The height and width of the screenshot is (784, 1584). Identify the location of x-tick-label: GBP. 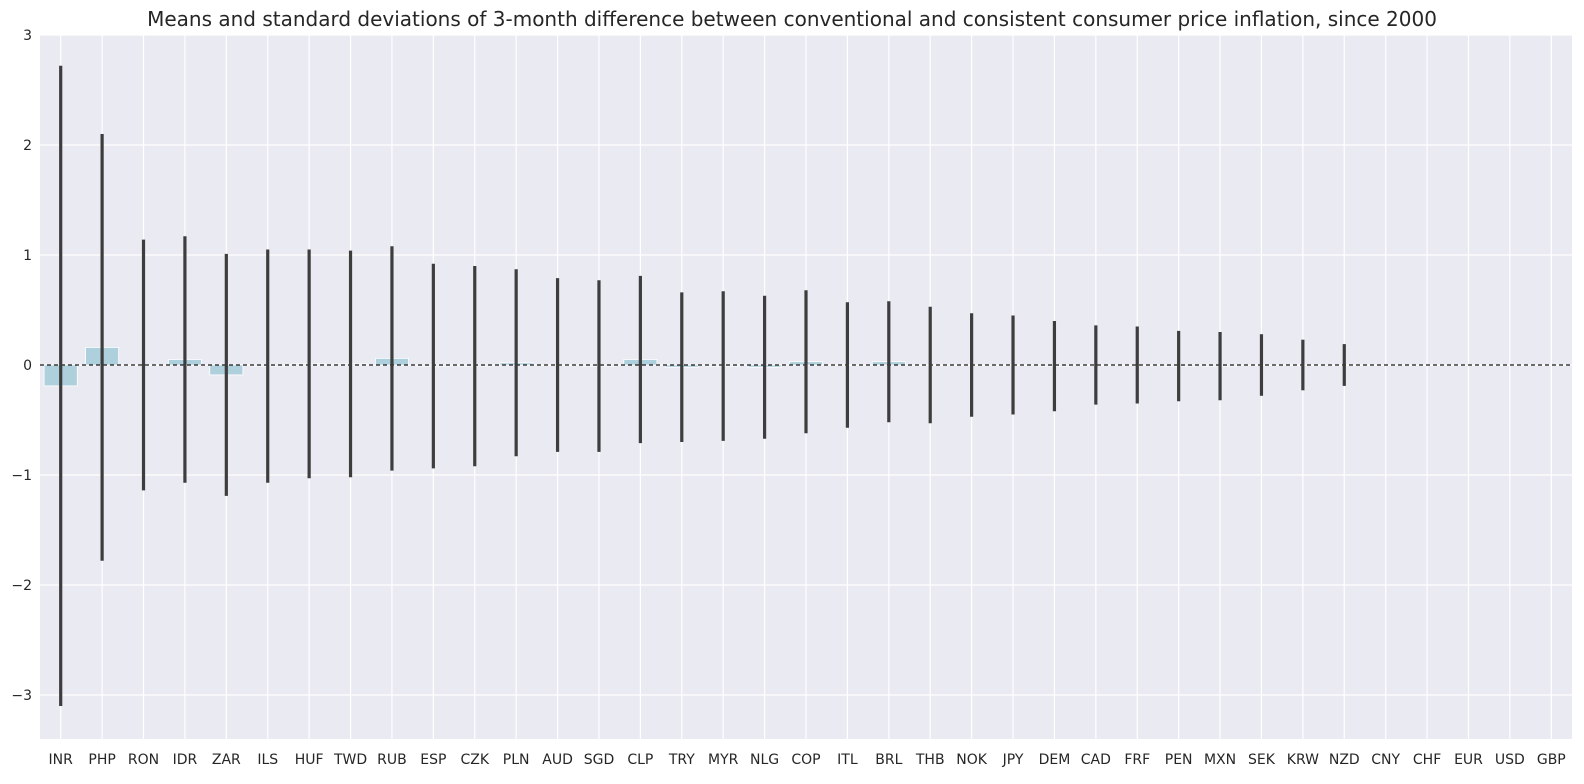
(1551, 760).